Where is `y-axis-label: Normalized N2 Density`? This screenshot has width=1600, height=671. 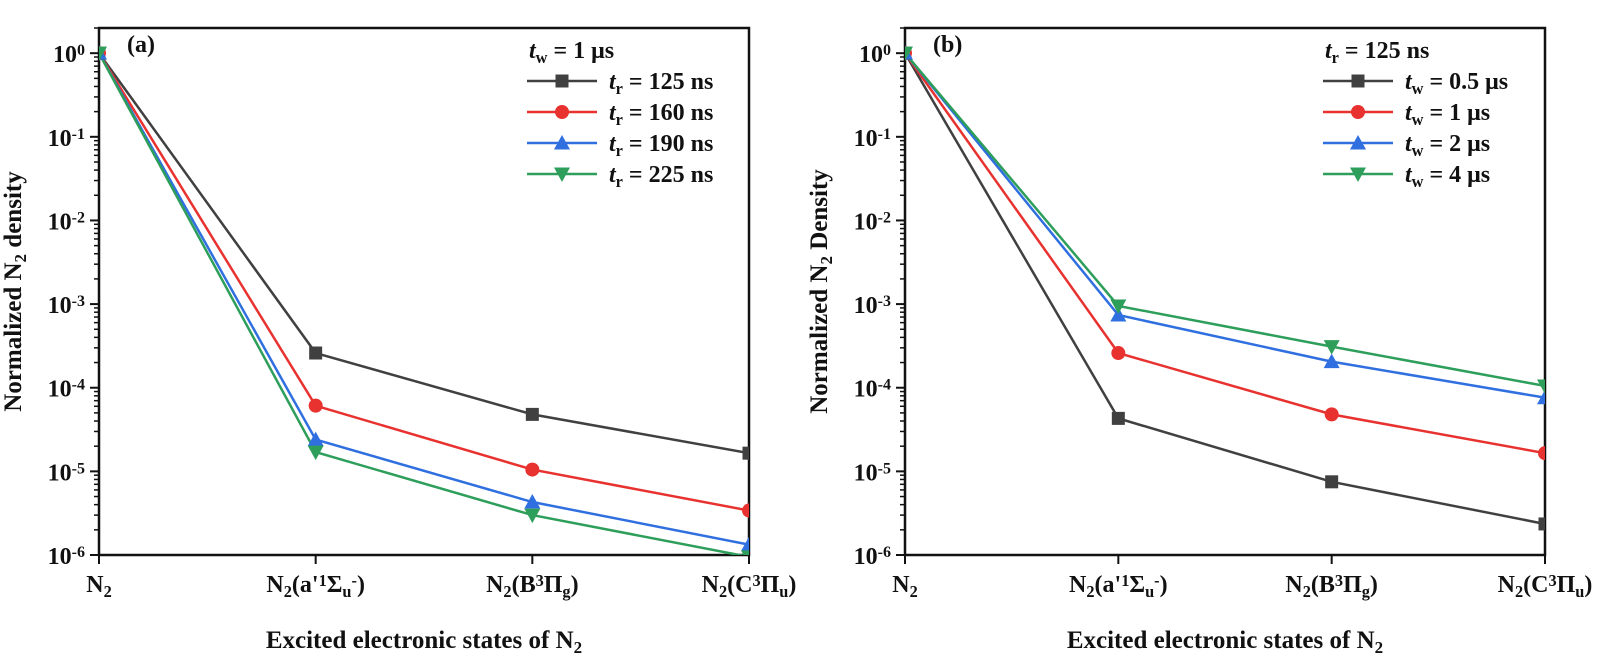
y-axis-label: Normalized N2 Density is located at coordinates (821, 291).